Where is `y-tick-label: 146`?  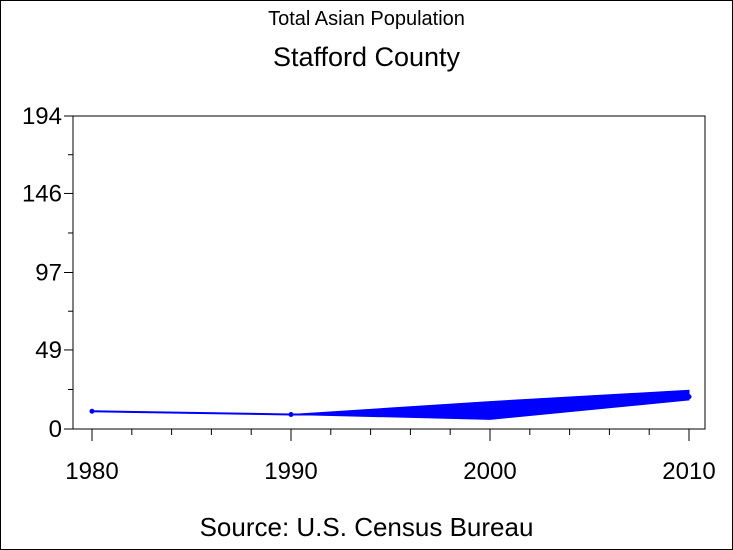
y-tick-label: 146 is located at coordinates (42, 193).